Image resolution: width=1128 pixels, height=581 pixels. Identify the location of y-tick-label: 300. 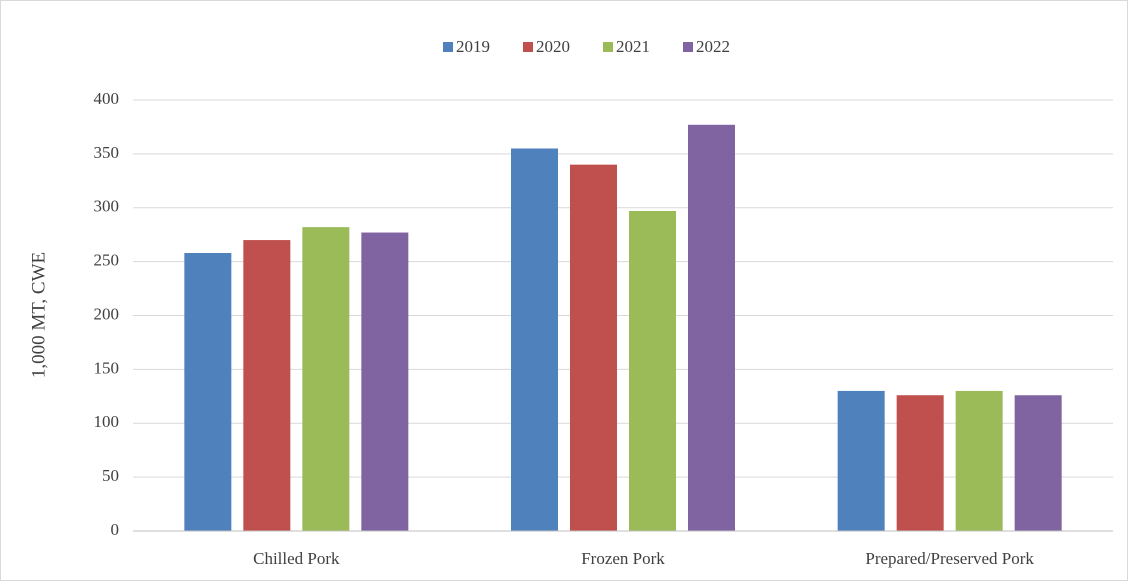
(107, 206).